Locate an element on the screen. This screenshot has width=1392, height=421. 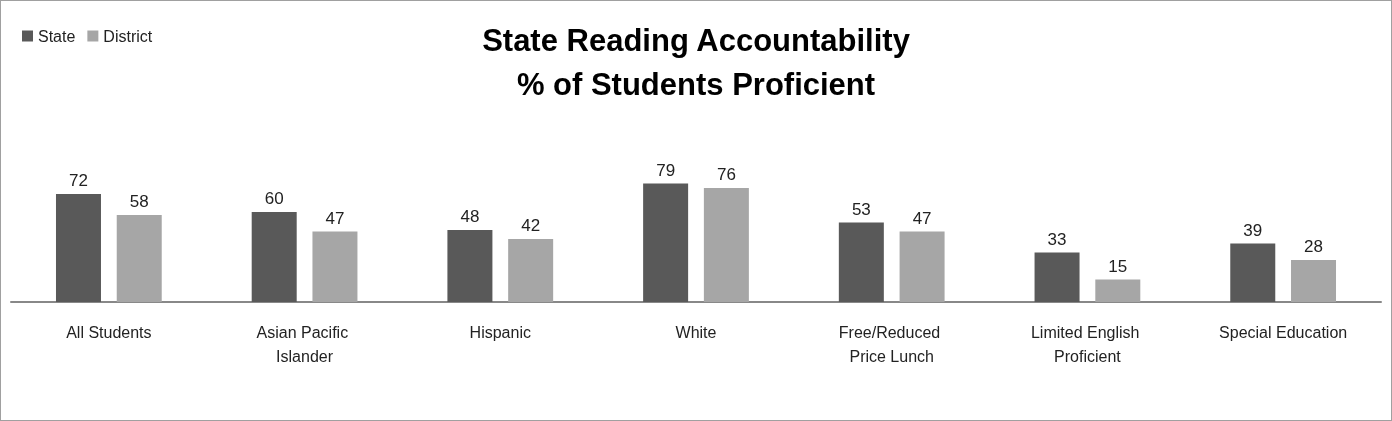
x-tick-label: White is located at coordinates (696, 332).